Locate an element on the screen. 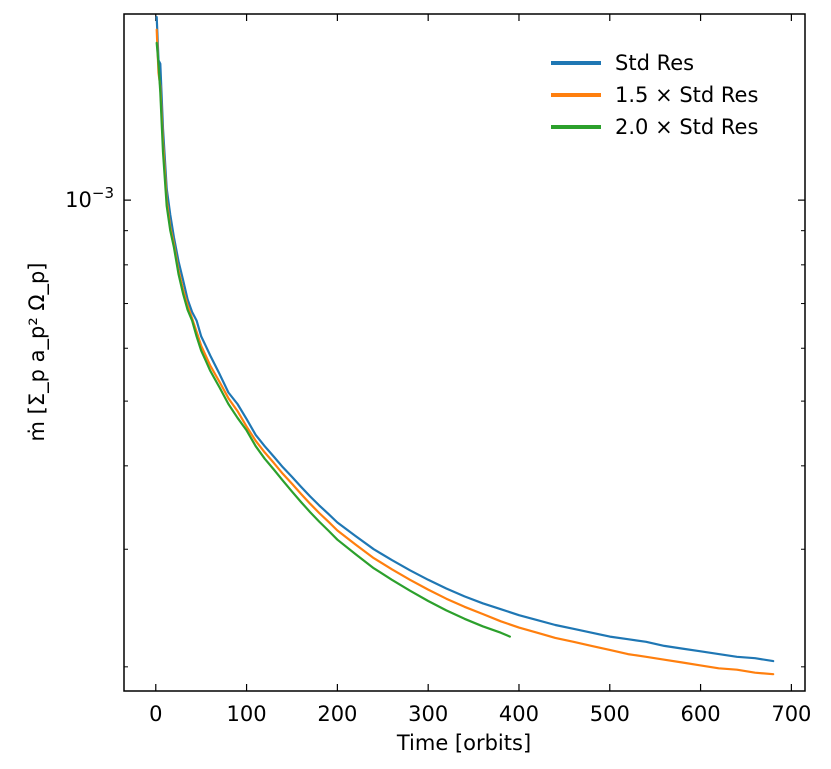  y-axis-label-text: ṁ [Σ_p a_p² Ω_p] is located at coordinates (37, 352).